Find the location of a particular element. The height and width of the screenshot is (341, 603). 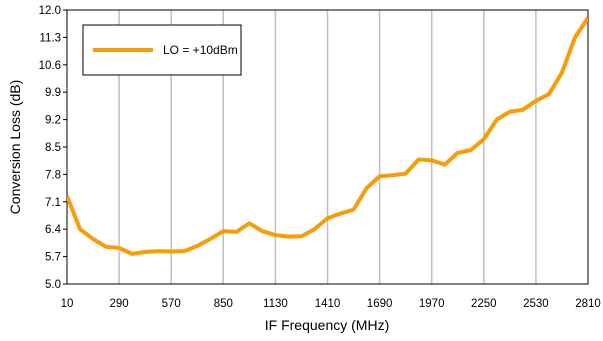

y-tick-marks is located at coordinates (65, 147).